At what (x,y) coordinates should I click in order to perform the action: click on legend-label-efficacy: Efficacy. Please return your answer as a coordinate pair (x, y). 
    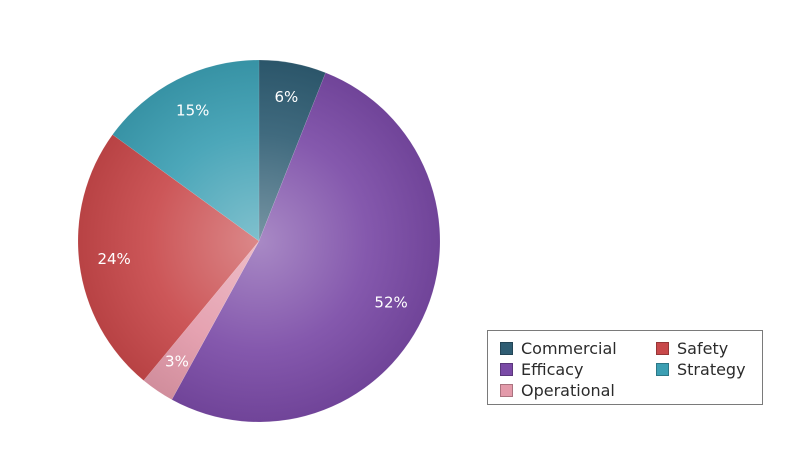
    Looking at the image, I should click on (552, 369).